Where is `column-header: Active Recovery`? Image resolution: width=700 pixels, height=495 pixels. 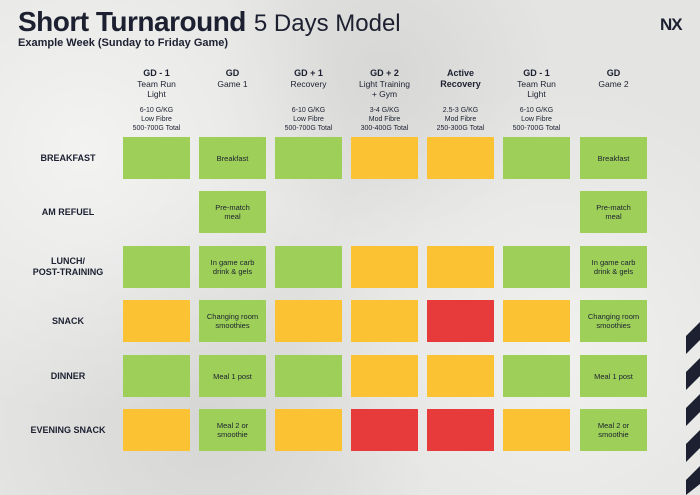 column-header: Active Recovery is located at coordinates (461, 79).